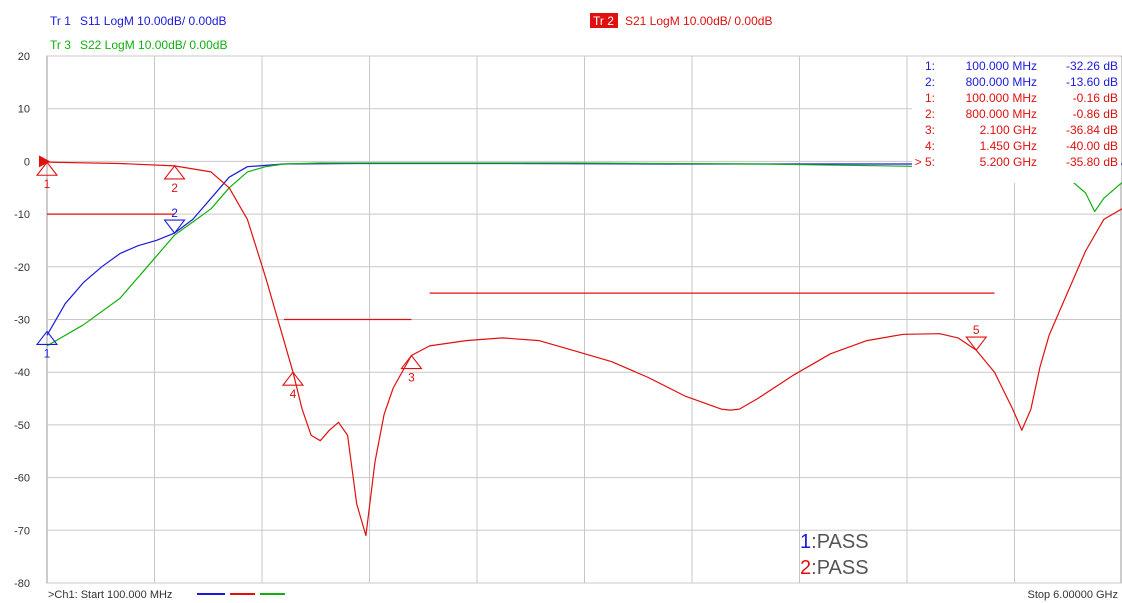  I want to click on svg-text: 2:PASS, so click(834, 568).